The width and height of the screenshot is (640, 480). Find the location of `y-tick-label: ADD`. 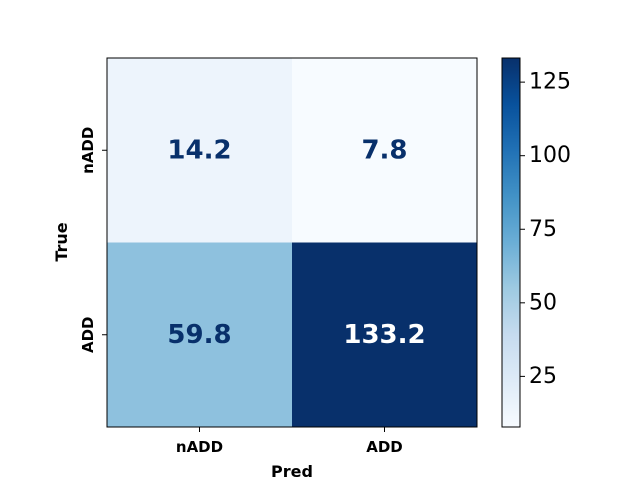

y-tick-label: ADD is located at coordinates (88, 334).